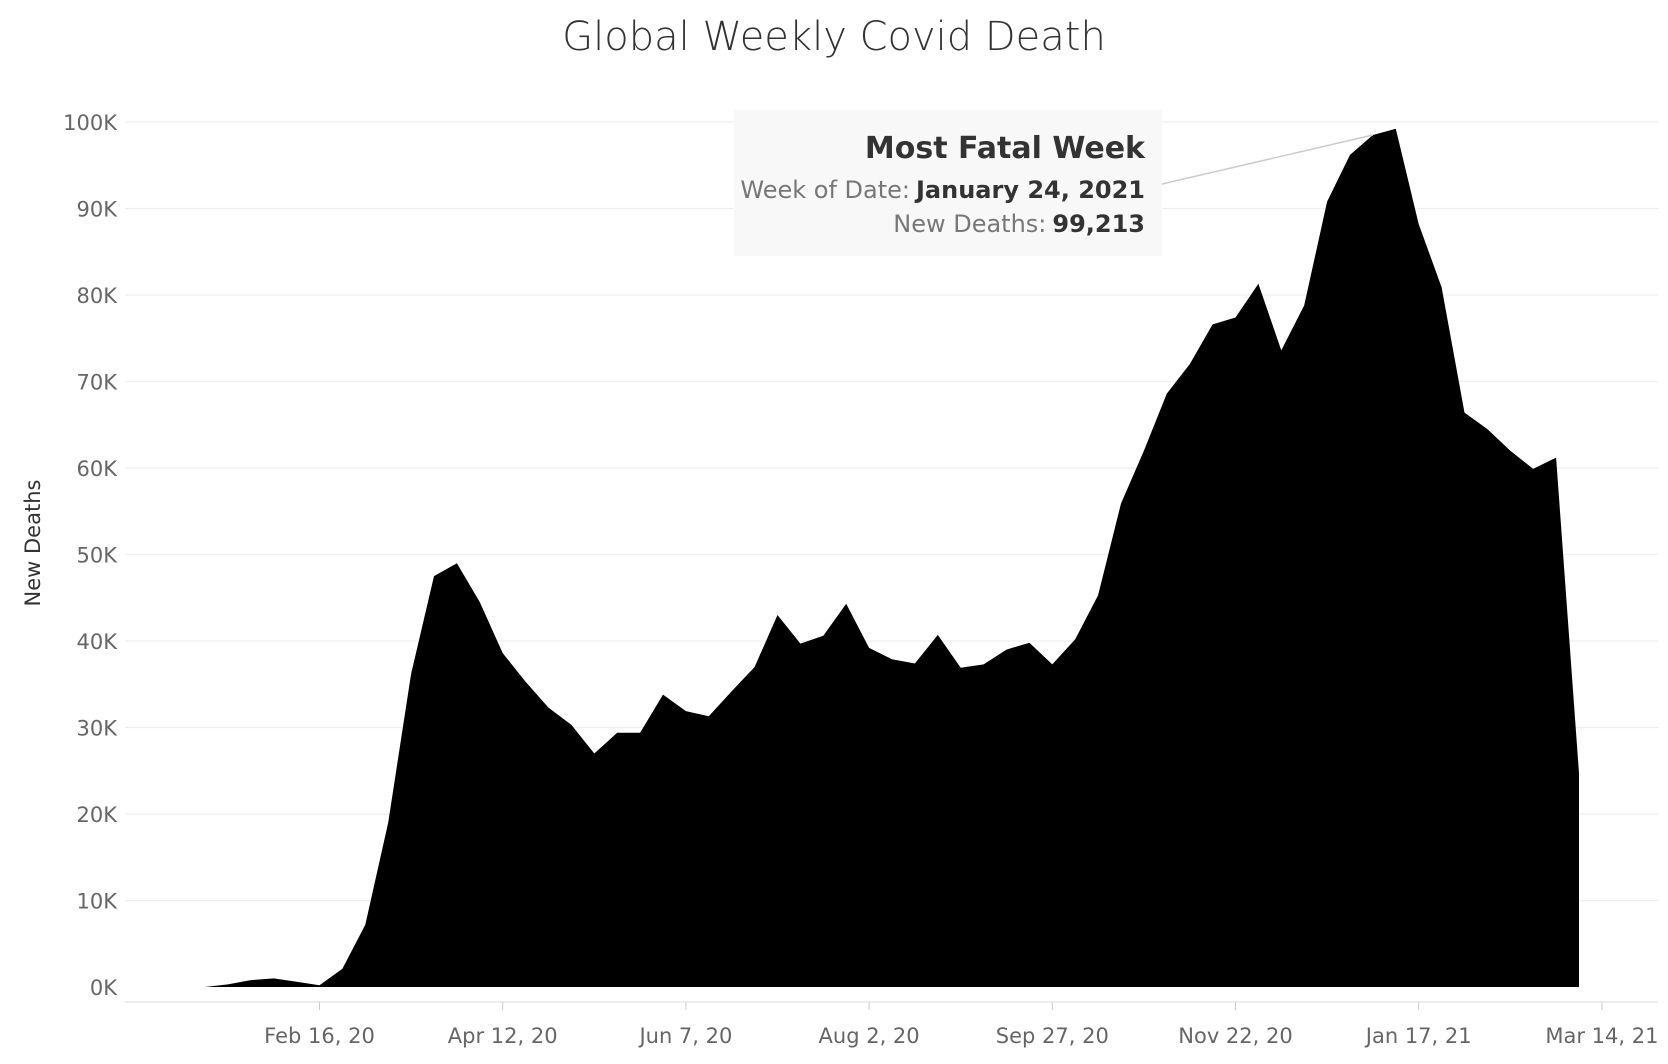  What do you see at coordinates (1601, 1036) in the screenshot?
I see `x-tick-label: Mar 14, 21` at bounding box center [1601, 1036].